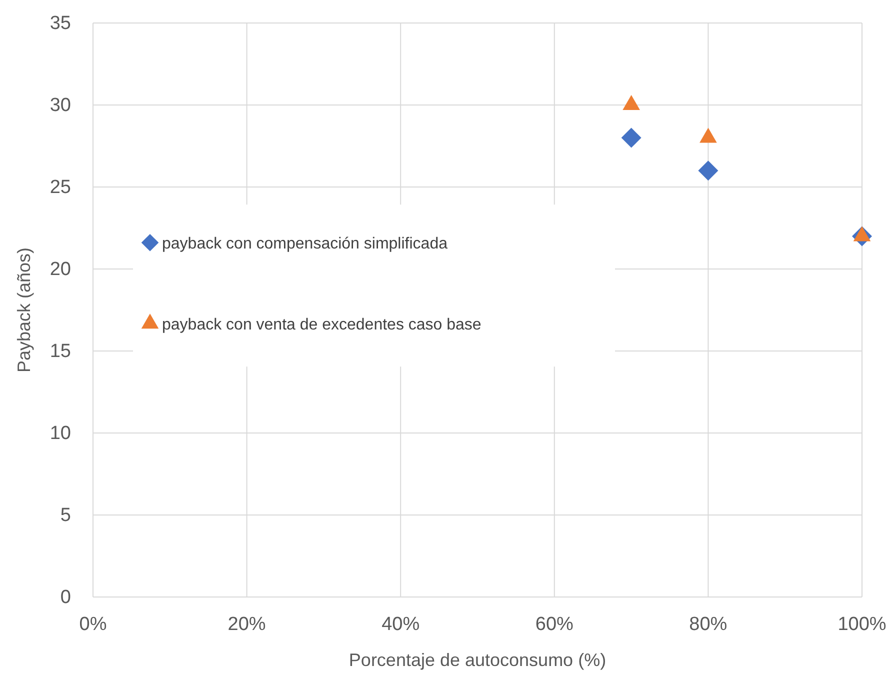 Image resolution: width=896 pixels, height=680 pixels. What do you see at coordinates (862, 624) in the screenshot?
I see `x-tick-label: 100%` at bounding box center [862, 624].